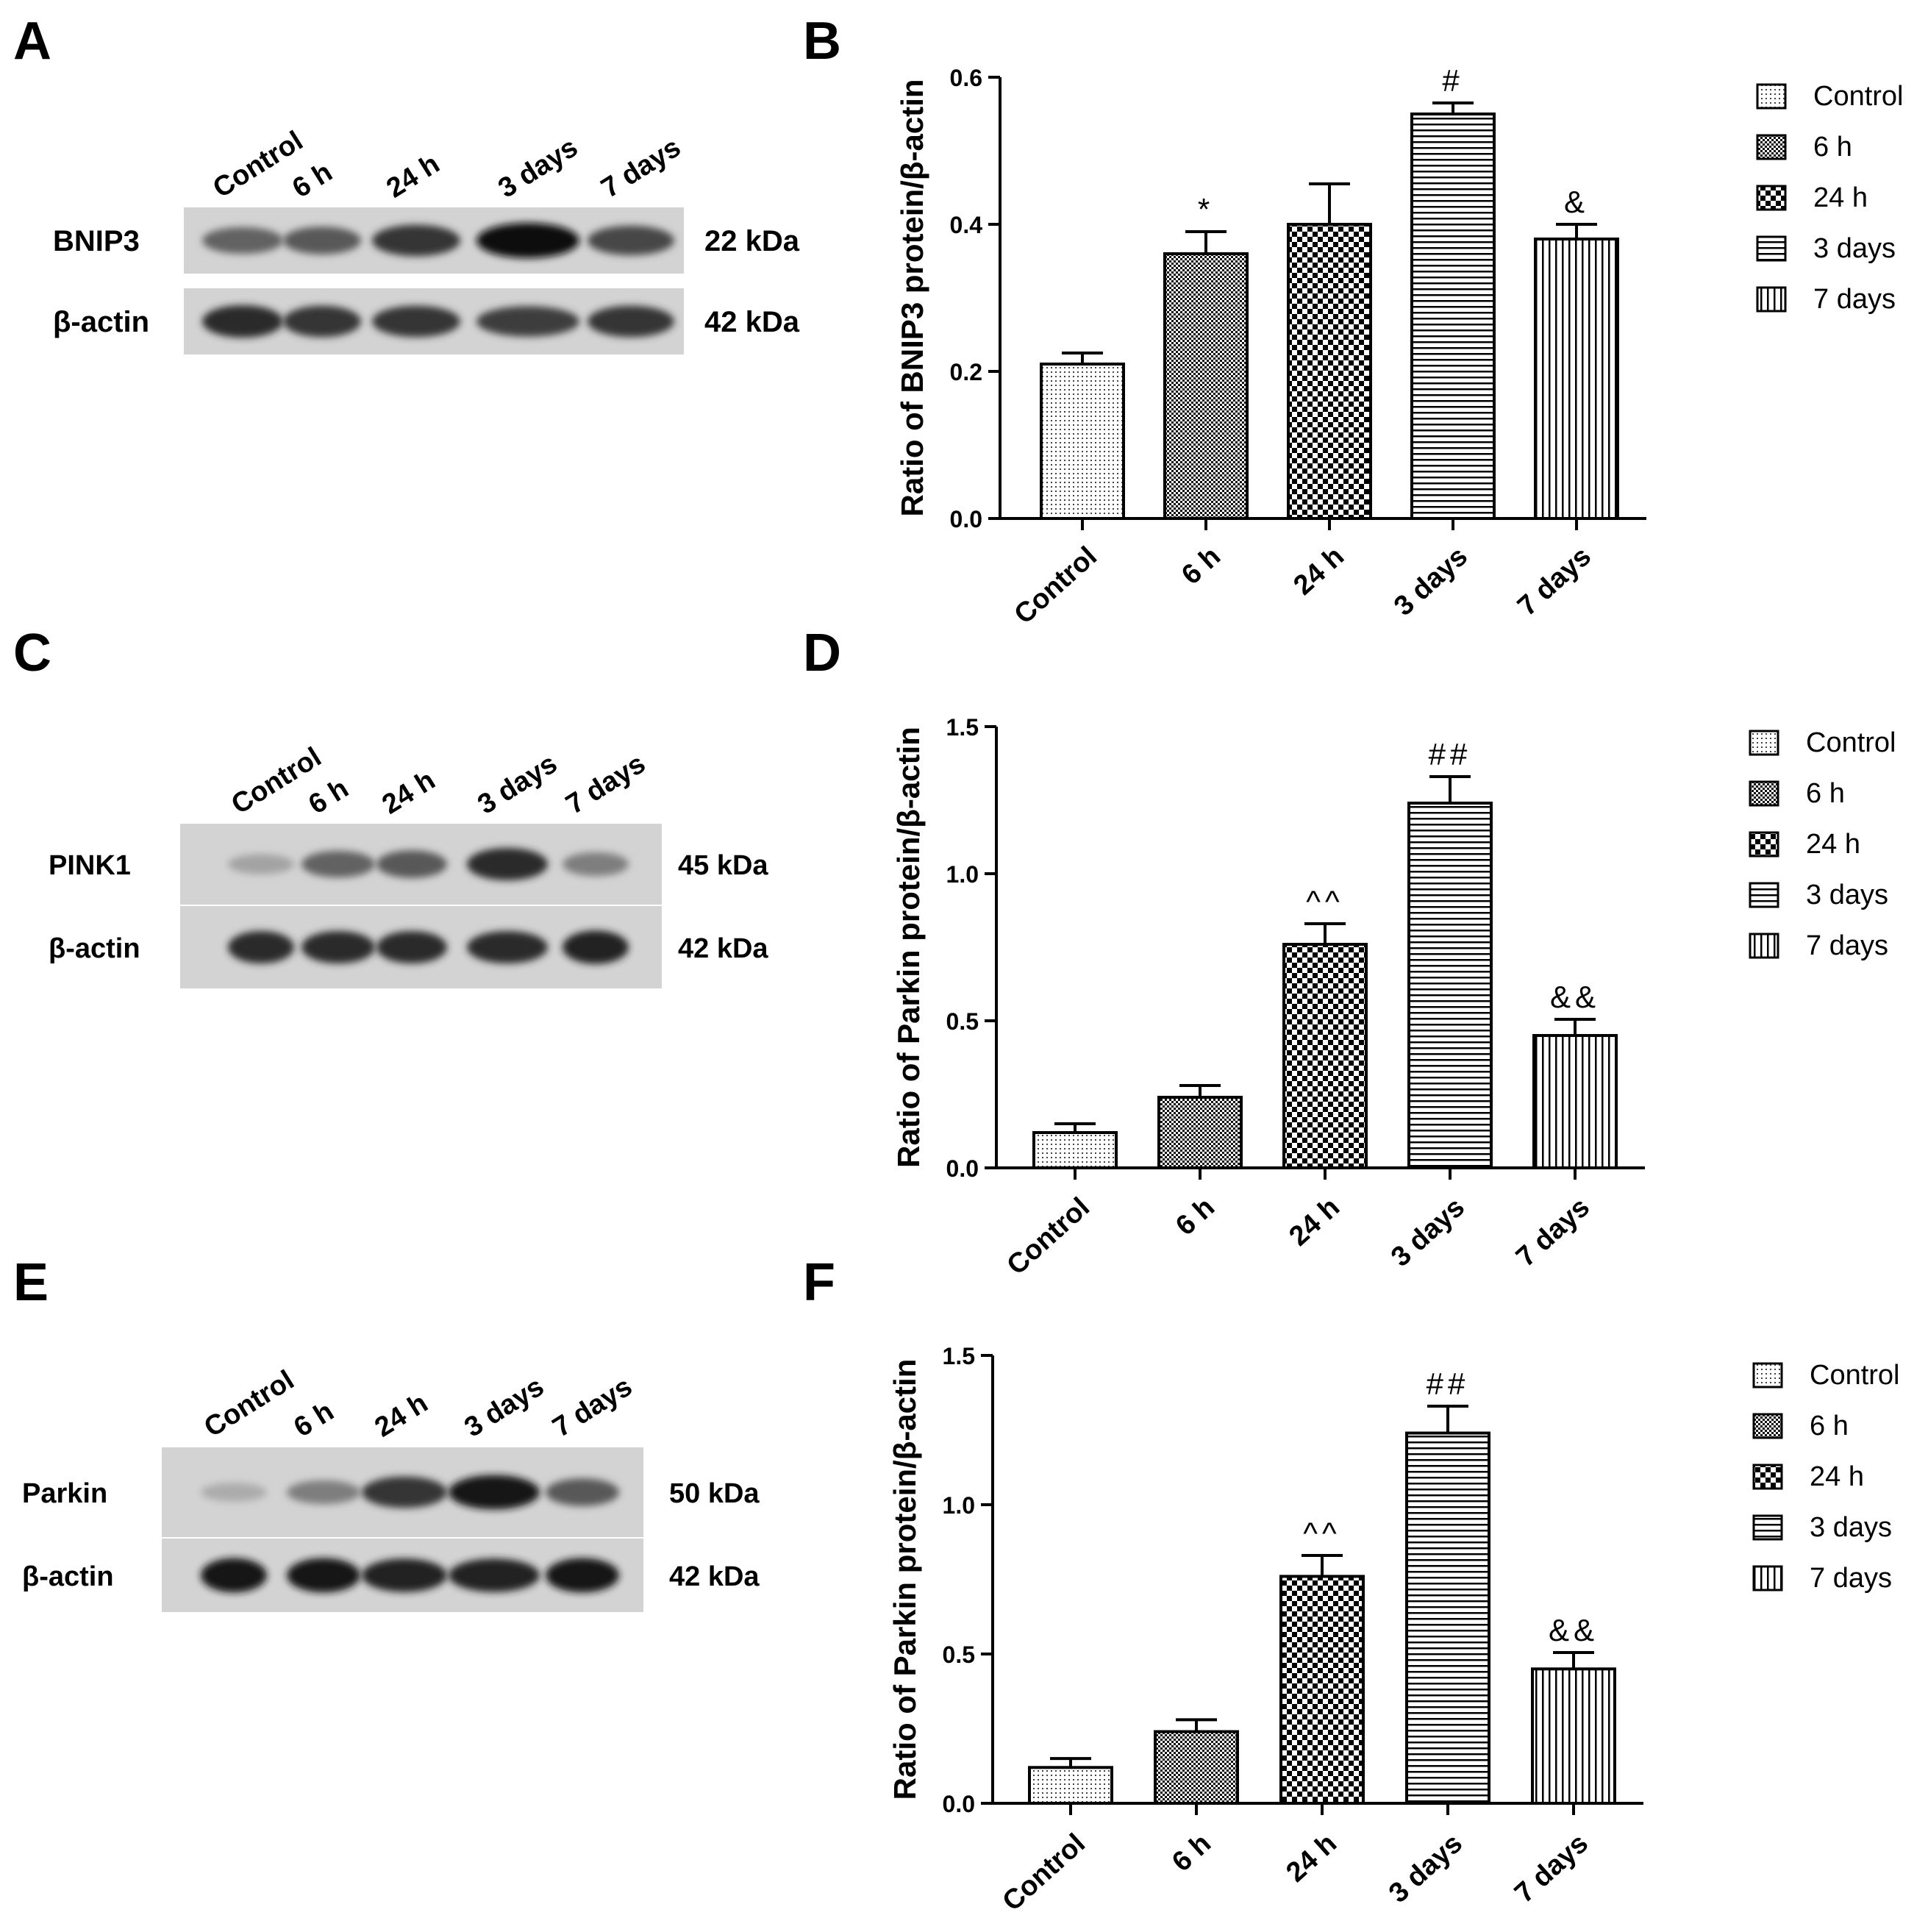  What do you see at coordinates (908, 947) in the screenshot?
I see `y-axis-label: Ratio of Parkin protein/β-actin` at bounding box center [908, 947].